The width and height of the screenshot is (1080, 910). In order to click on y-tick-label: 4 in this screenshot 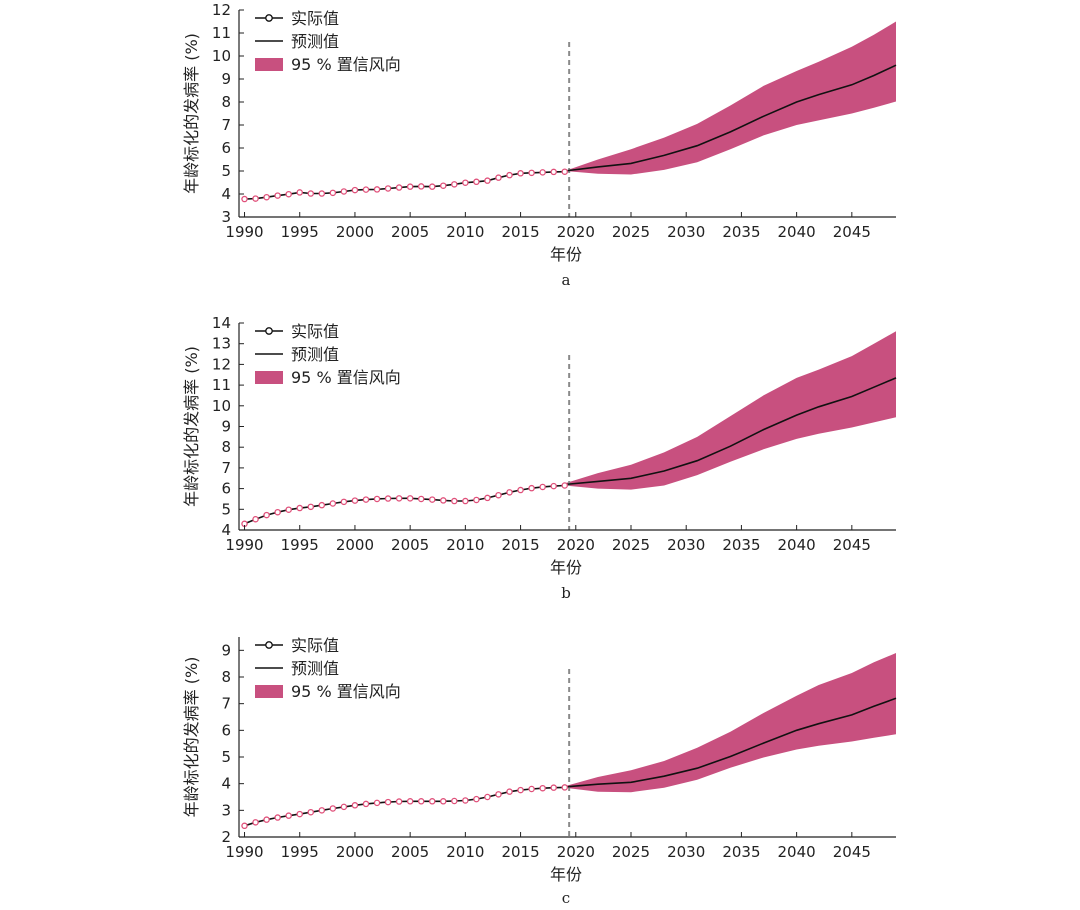, I will do `click(226, 194)`.